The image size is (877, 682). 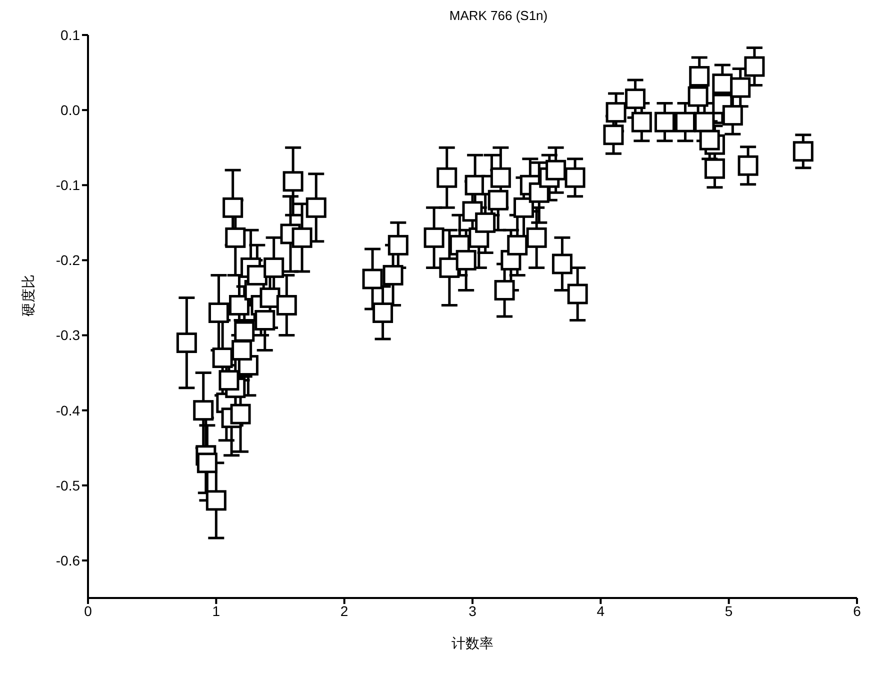 What do you see at coordinates (68, 560) in the screenshot?
I see `y-tick-label: -0.6` at bounding box center [68, 560].